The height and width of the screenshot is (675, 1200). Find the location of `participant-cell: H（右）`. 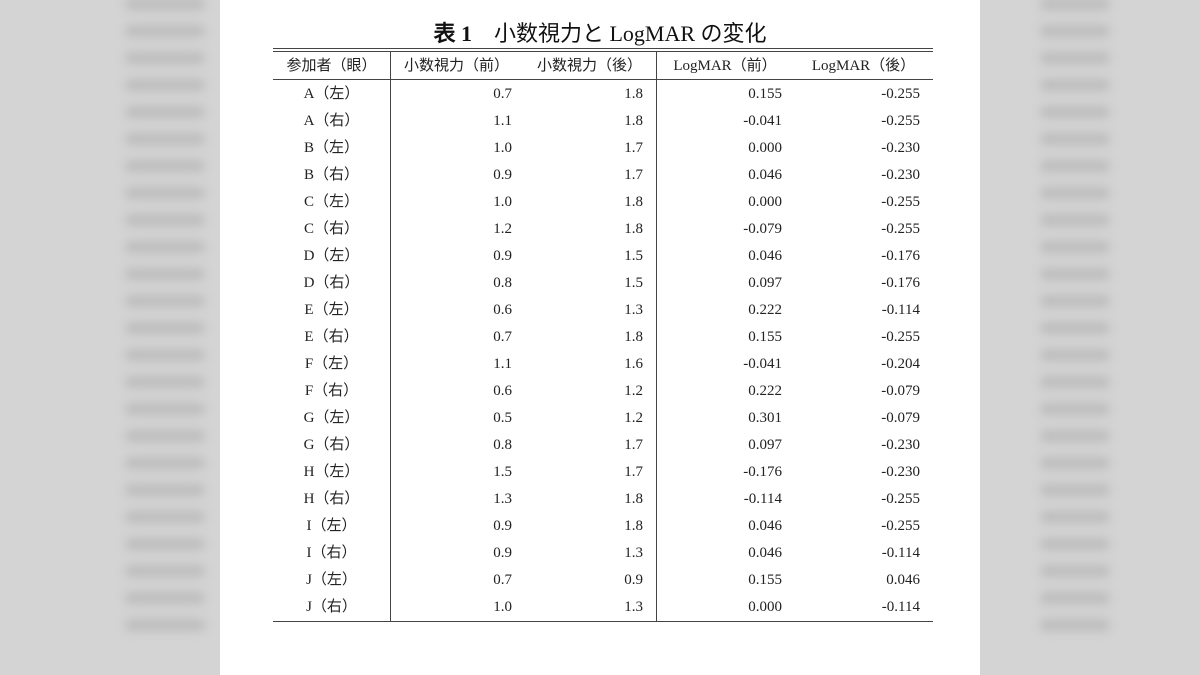

participant-cell: H（右） is located at coordinates (331, 499).